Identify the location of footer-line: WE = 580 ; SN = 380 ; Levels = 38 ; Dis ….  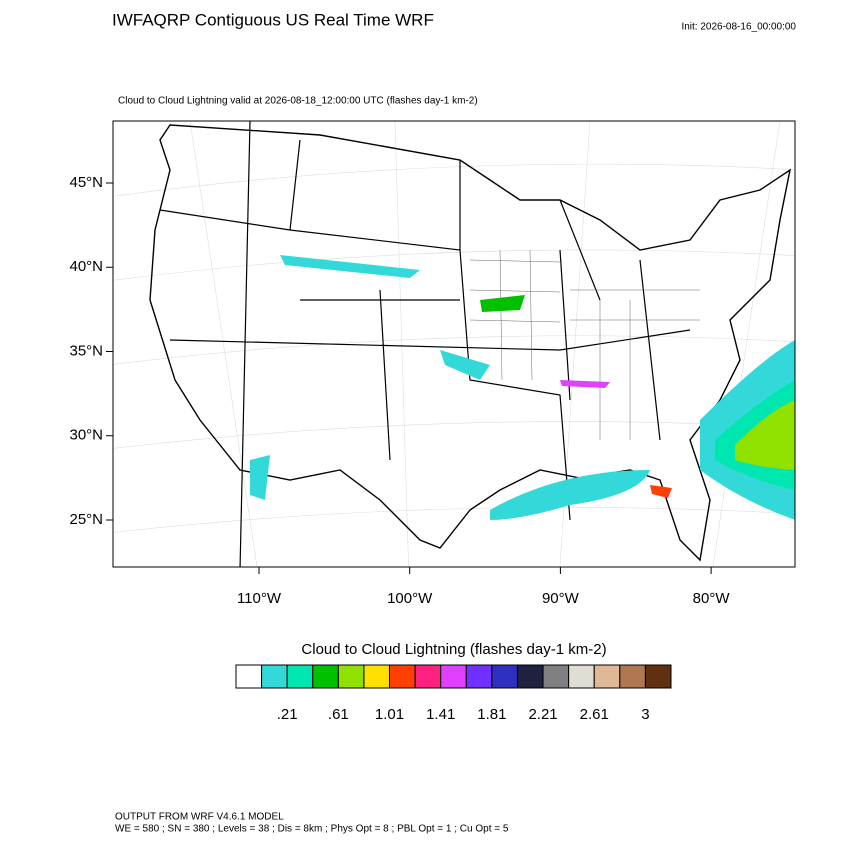
(312, 829).